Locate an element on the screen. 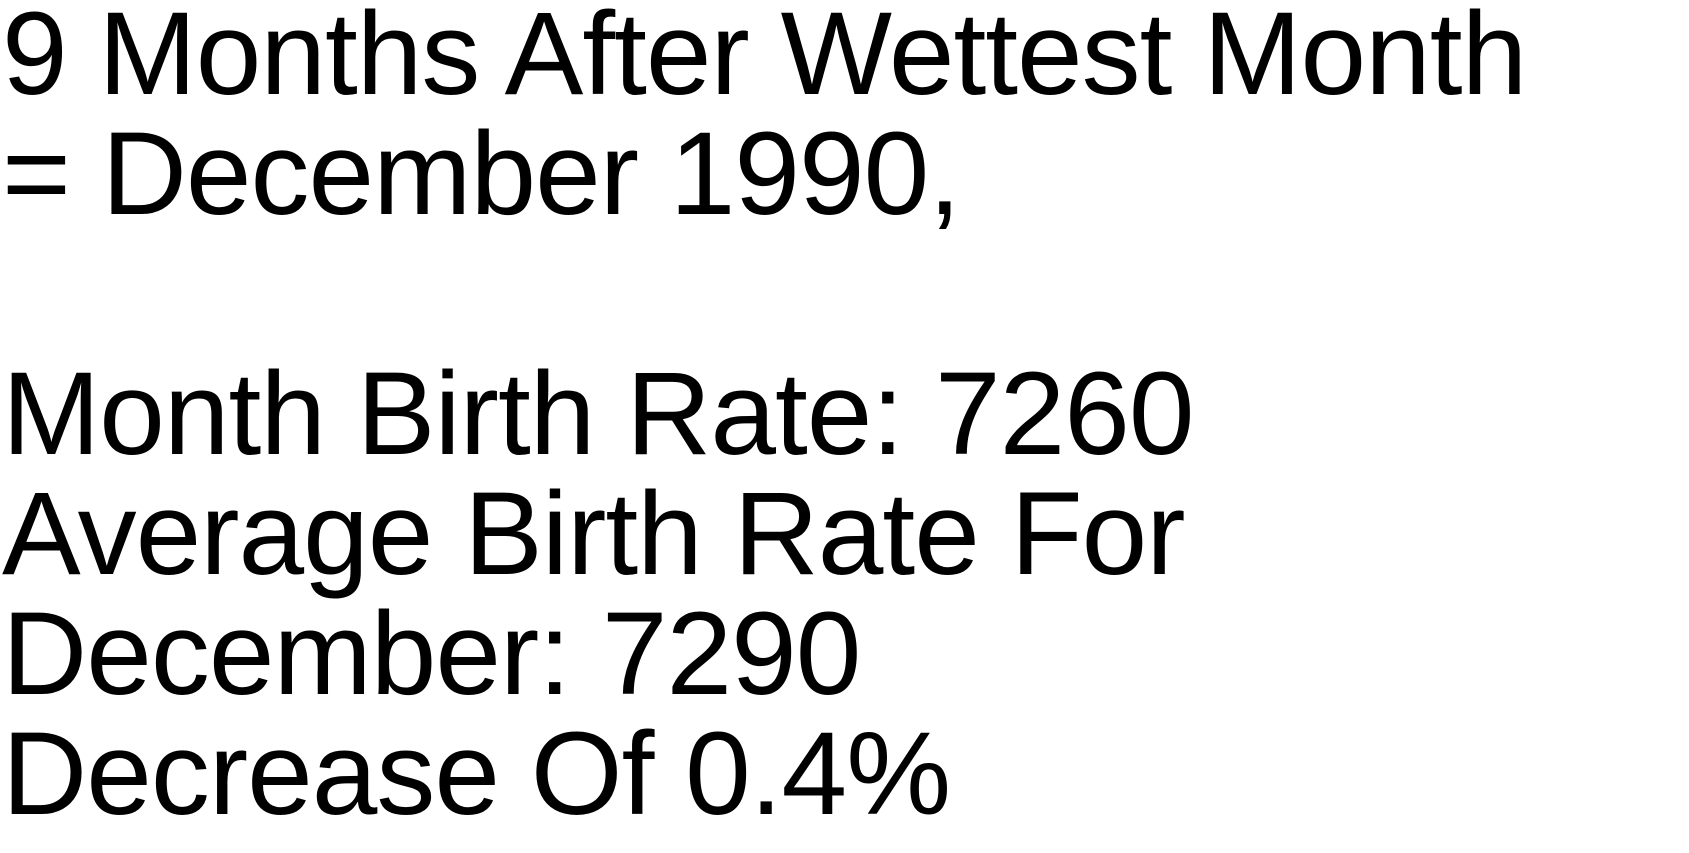  average-birth-rate-value: December: 7290 is located at coordinates (431, 654).